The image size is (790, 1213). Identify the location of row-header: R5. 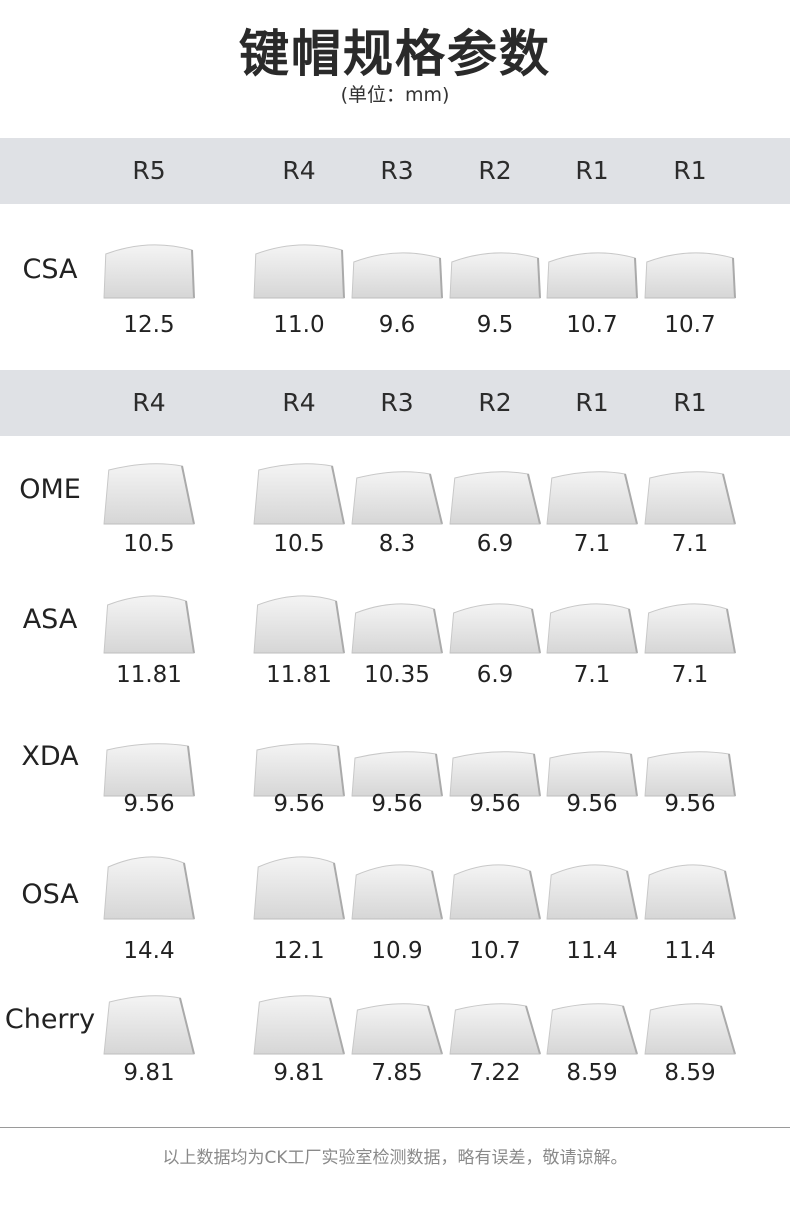
(149, 170).